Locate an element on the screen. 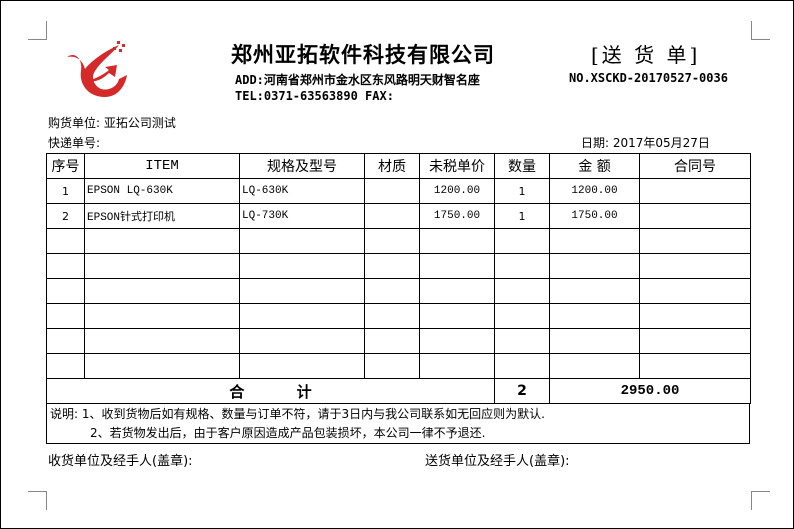  tracking-number: 快递单号: is located at coordinates (74, 143).